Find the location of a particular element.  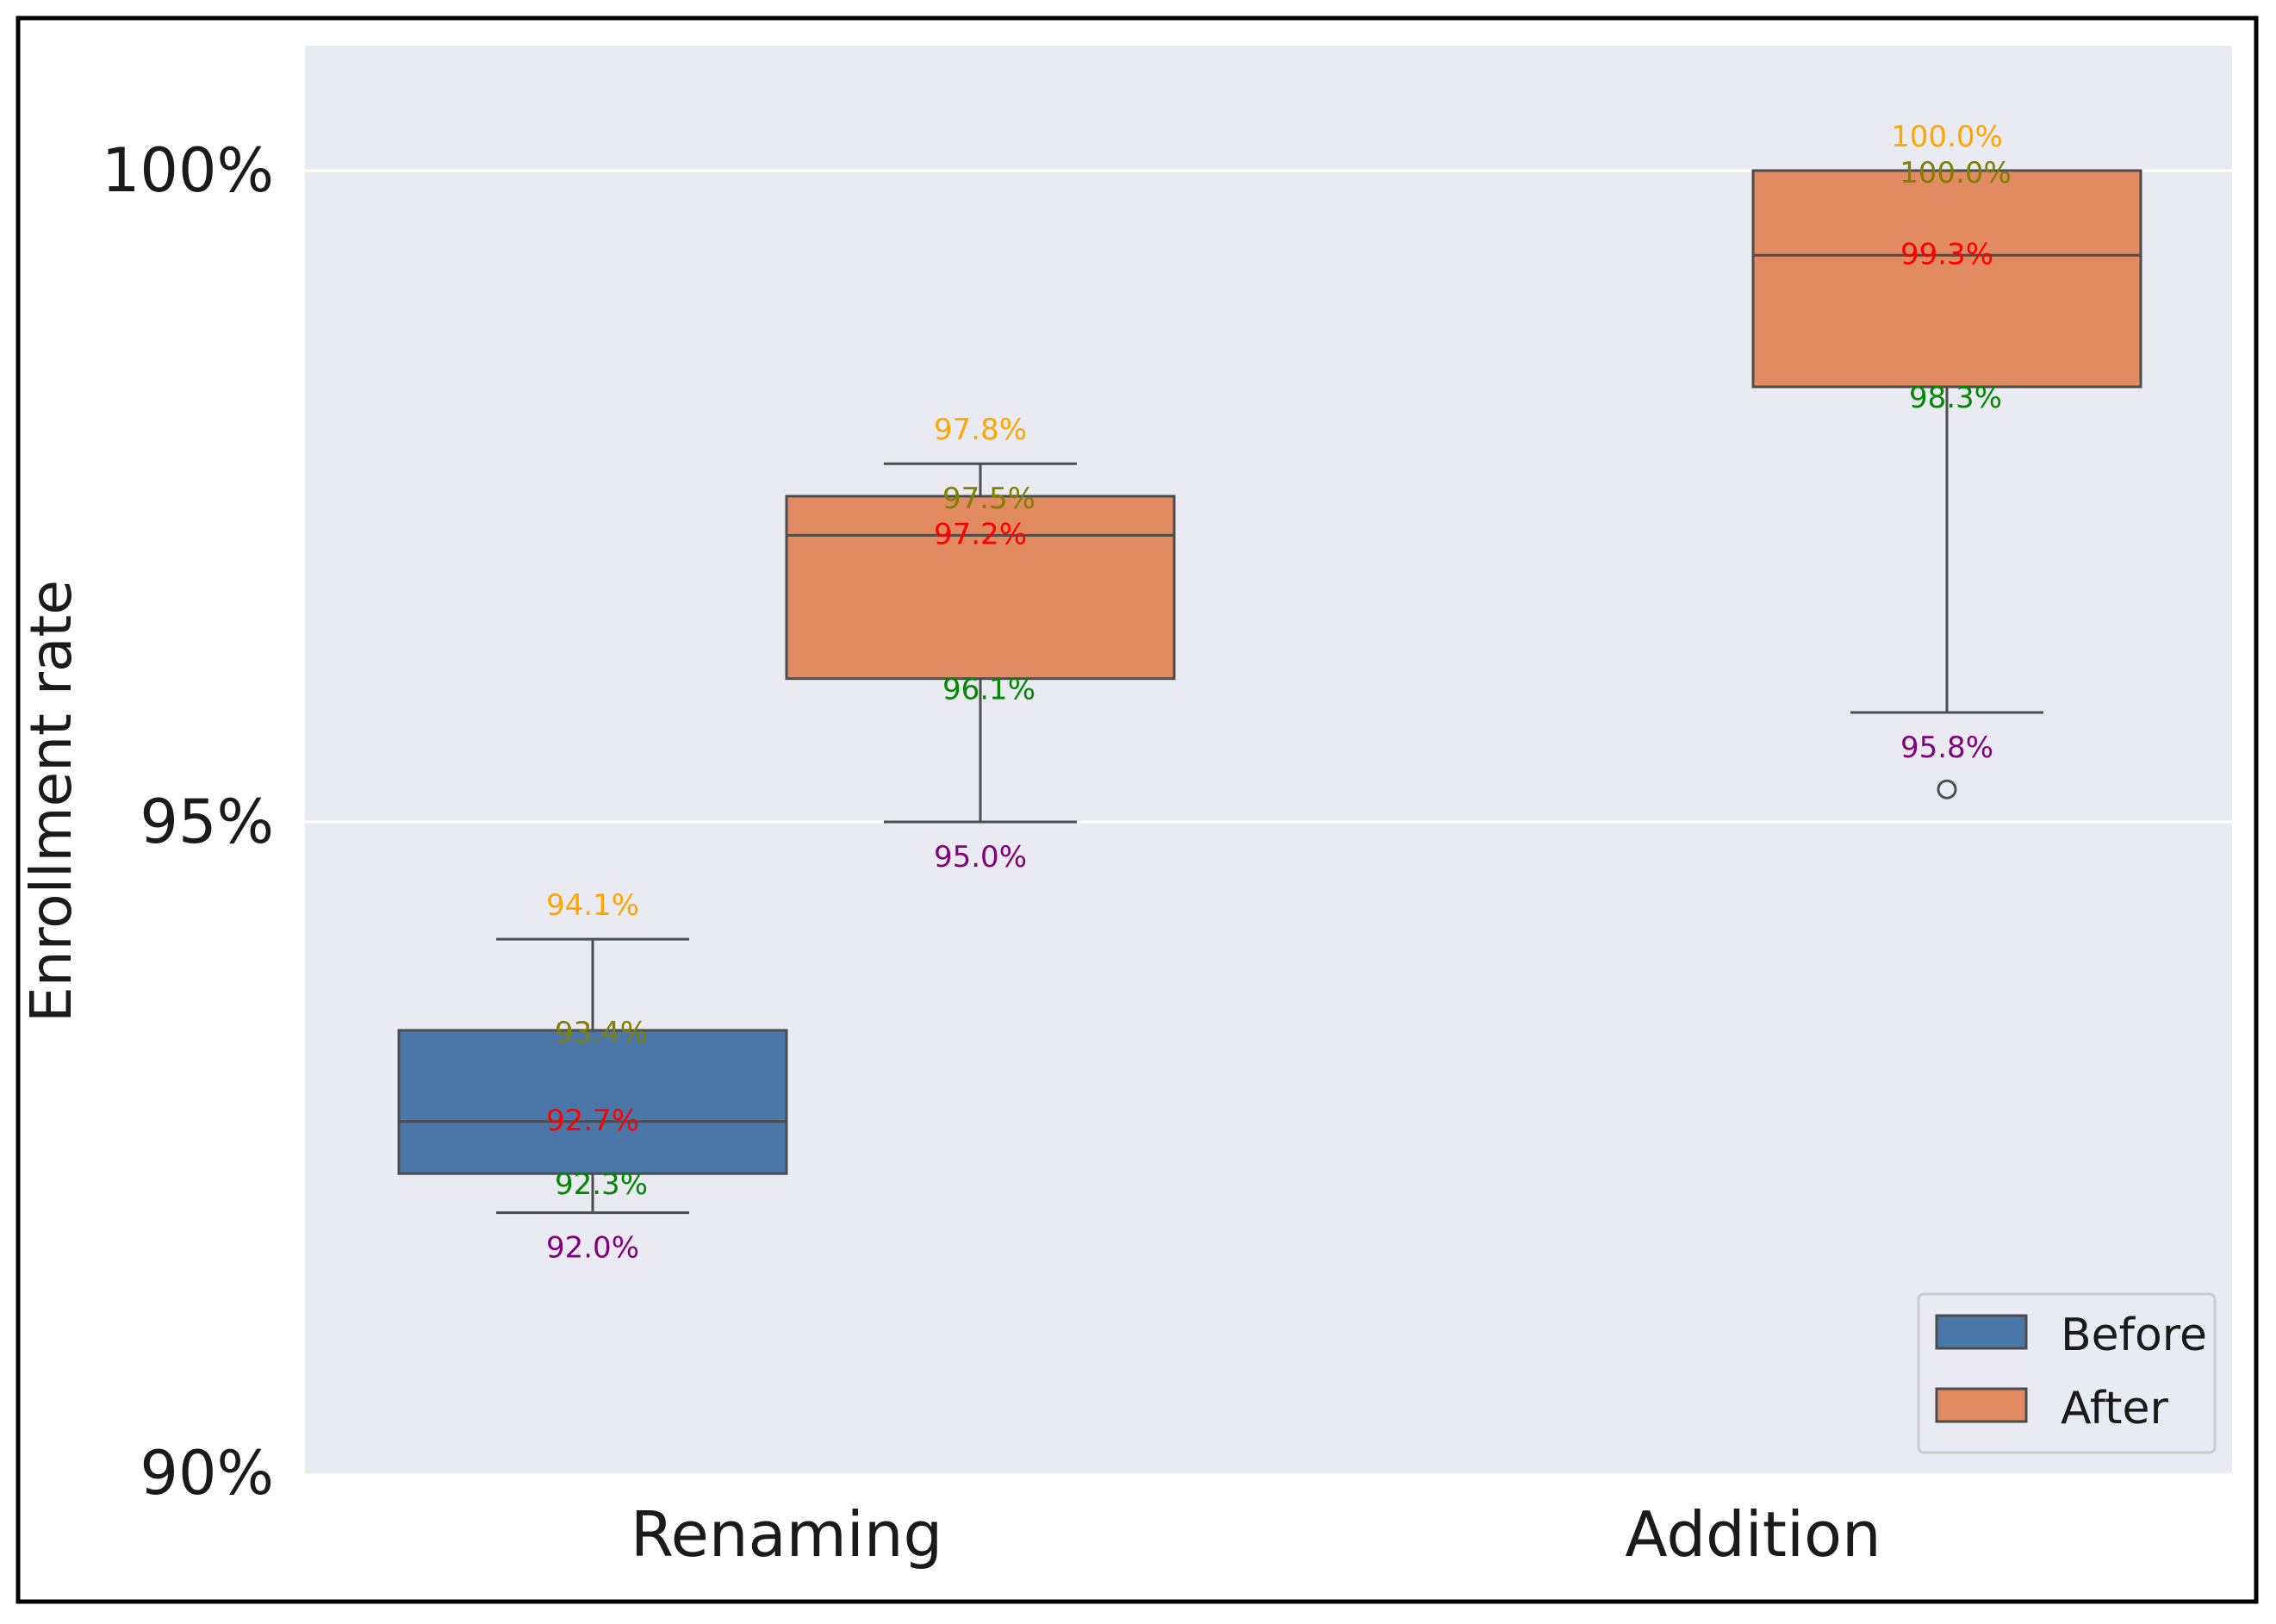

value-label-min: 95.8% is located at coordinates (1946, 748).